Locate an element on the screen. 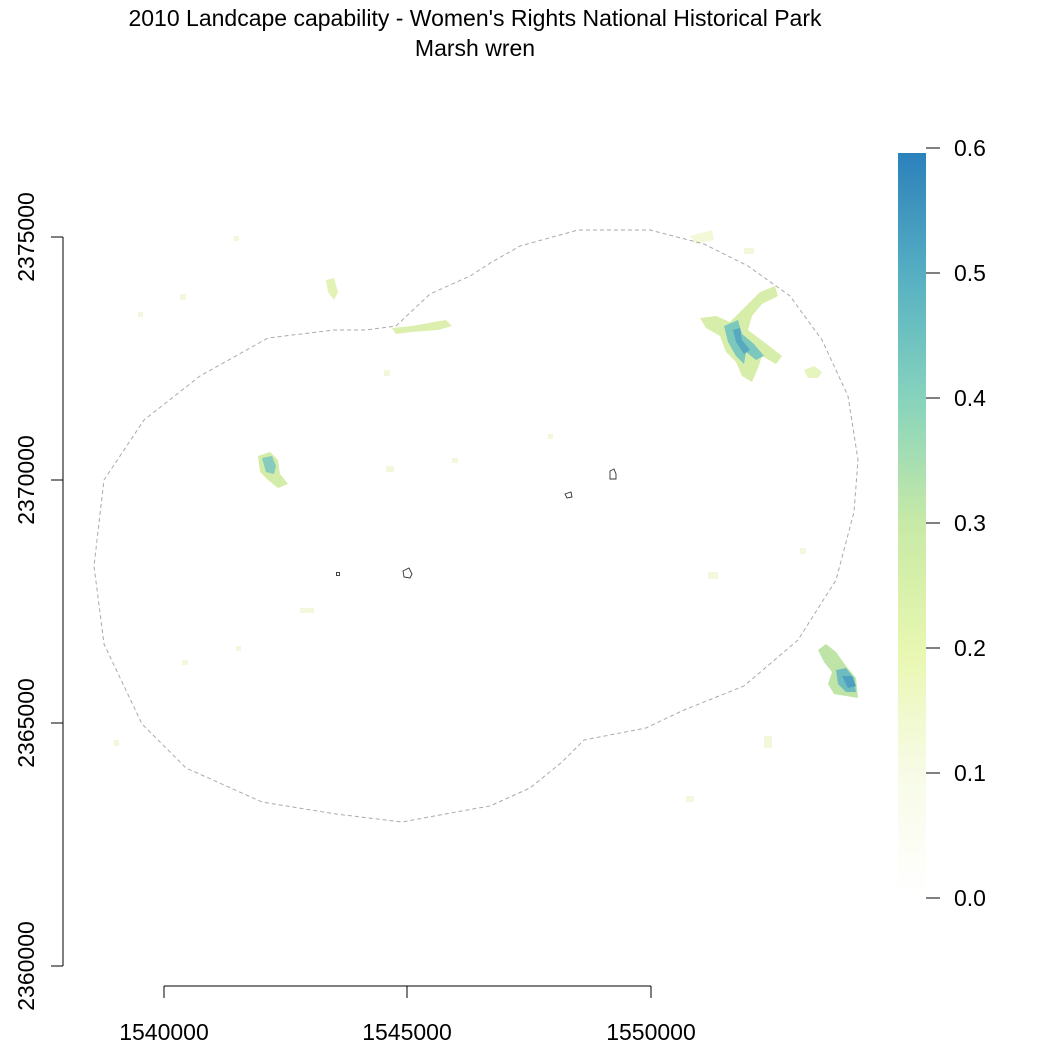  legend-tick-label: 0.6 is located at coordinates (970, 148).